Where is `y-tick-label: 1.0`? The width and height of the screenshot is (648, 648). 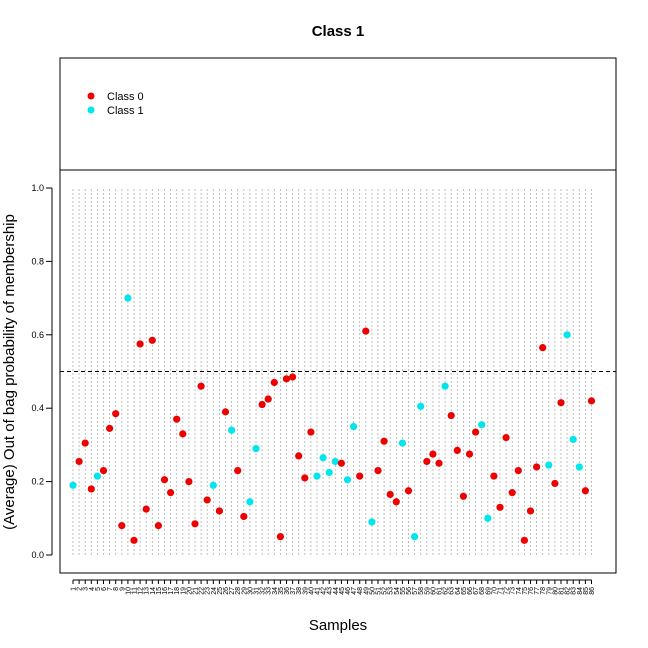
y-tick-label: 1.0 is located at coordinates (37, 188).